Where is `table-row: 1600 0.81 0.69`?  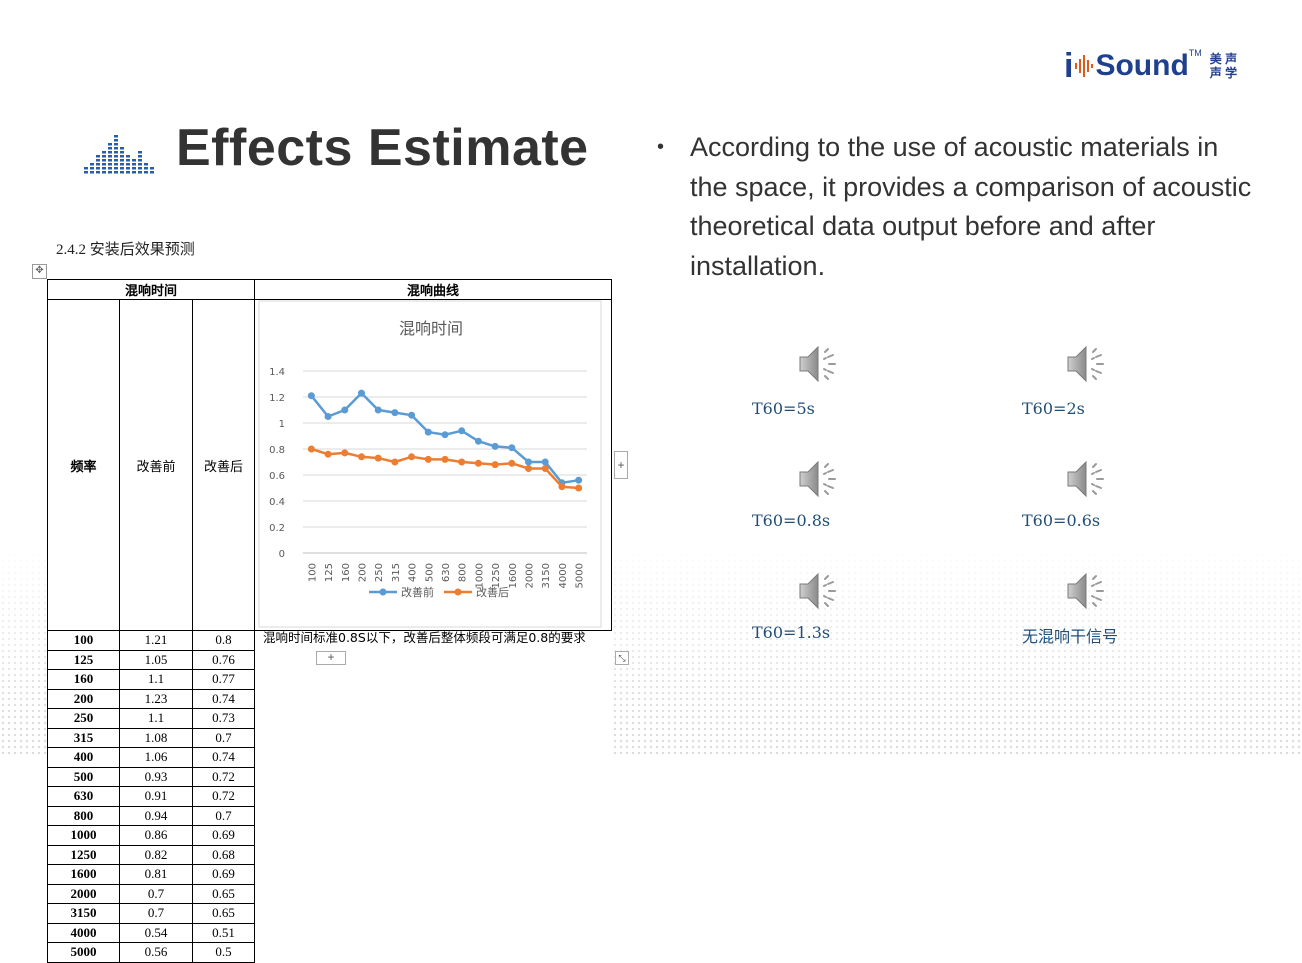
table-row: 1600 0.81 0.69 is located at coordinates (329, 874).